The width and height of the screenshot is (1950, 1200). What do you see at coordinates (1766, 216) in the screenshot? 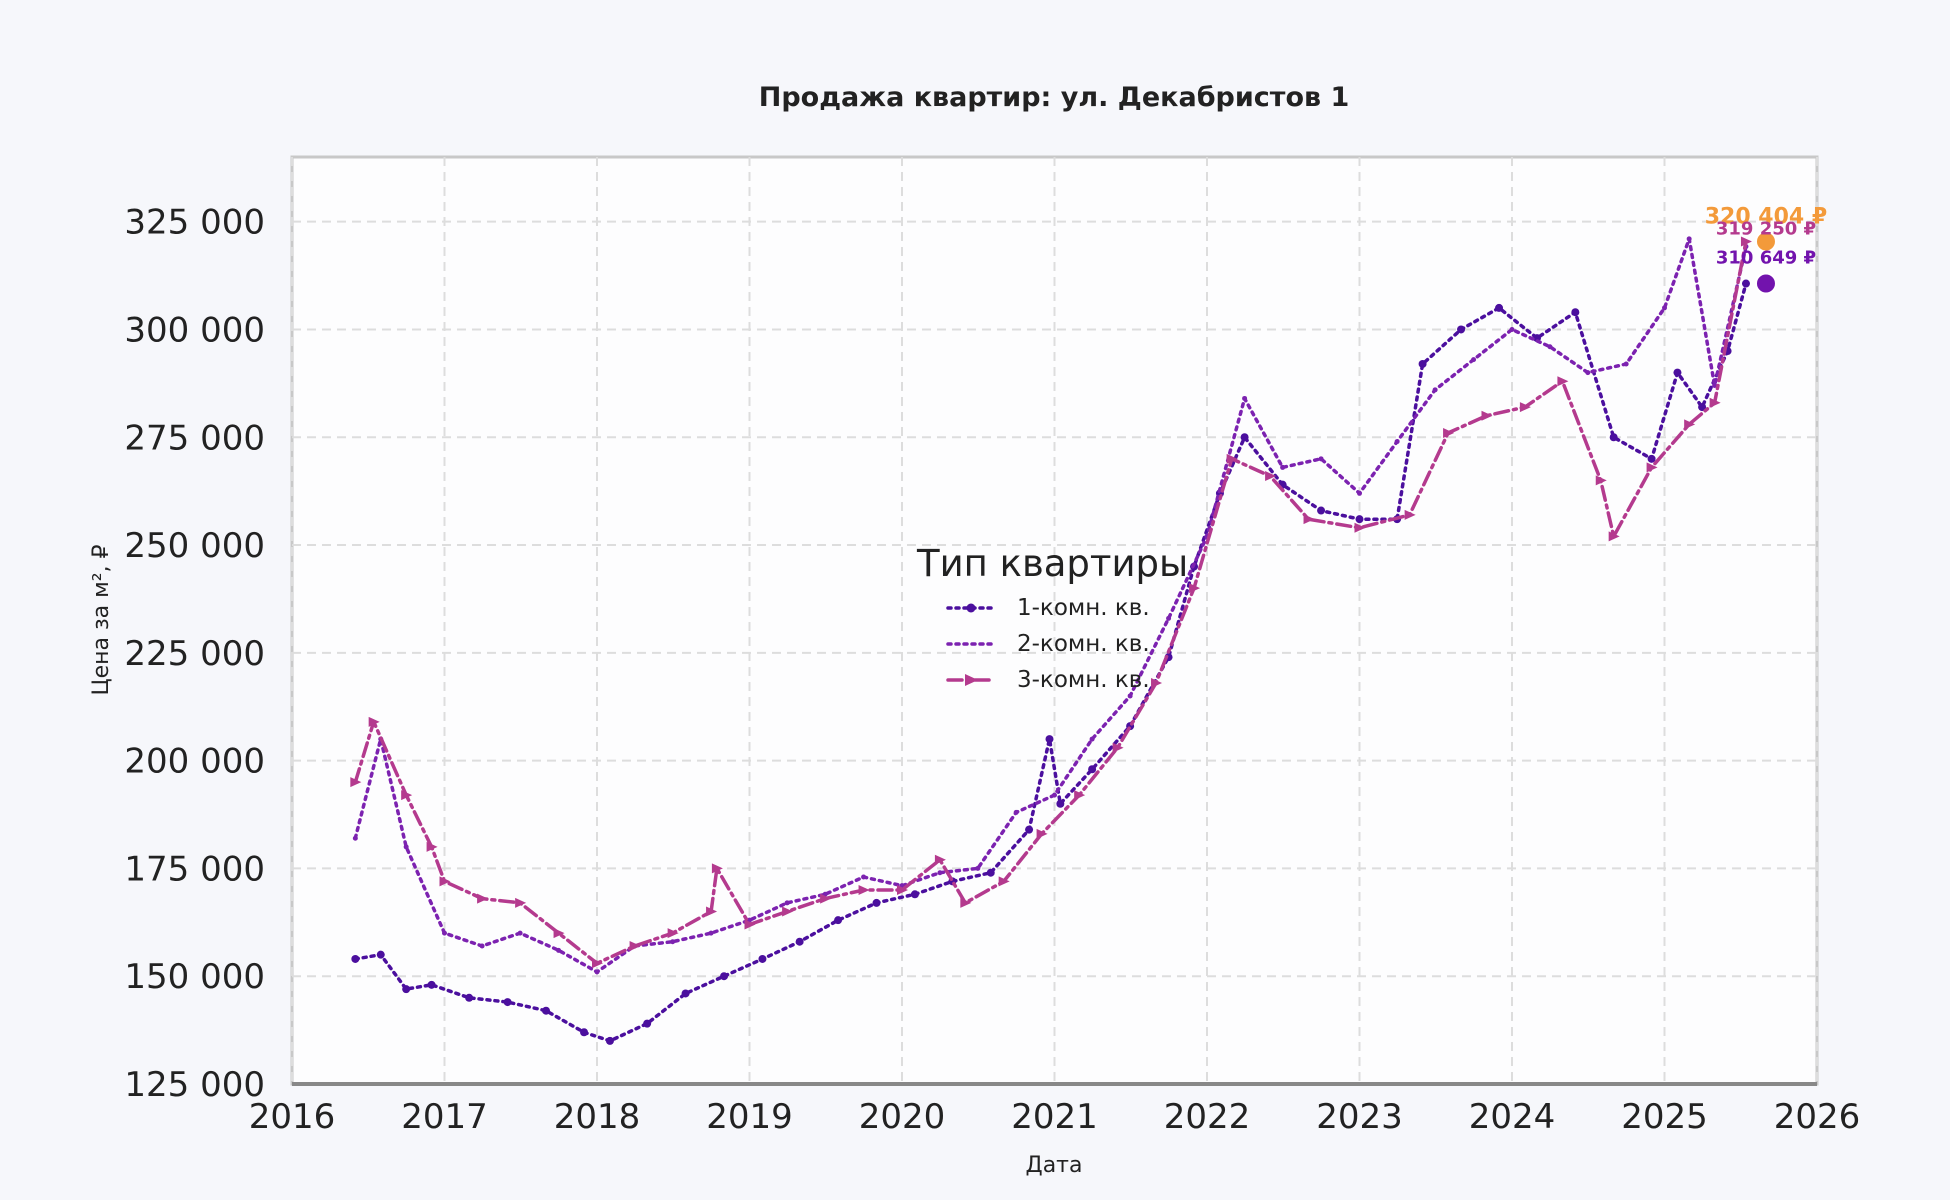
I see `end-label-1: 320 404 ₽` at bounding box center [1766, 216].